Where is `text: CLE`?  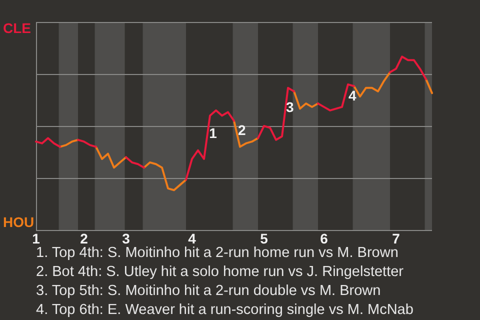 text: CLE is located at coordinates (17, 28).